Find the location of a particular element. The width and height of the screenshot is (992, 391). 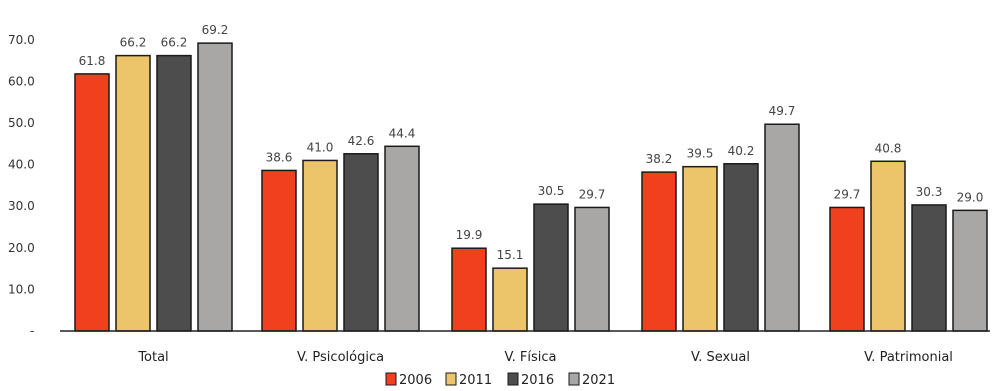

x-category-label: V. Sexual is located at coordinates (720, 357).